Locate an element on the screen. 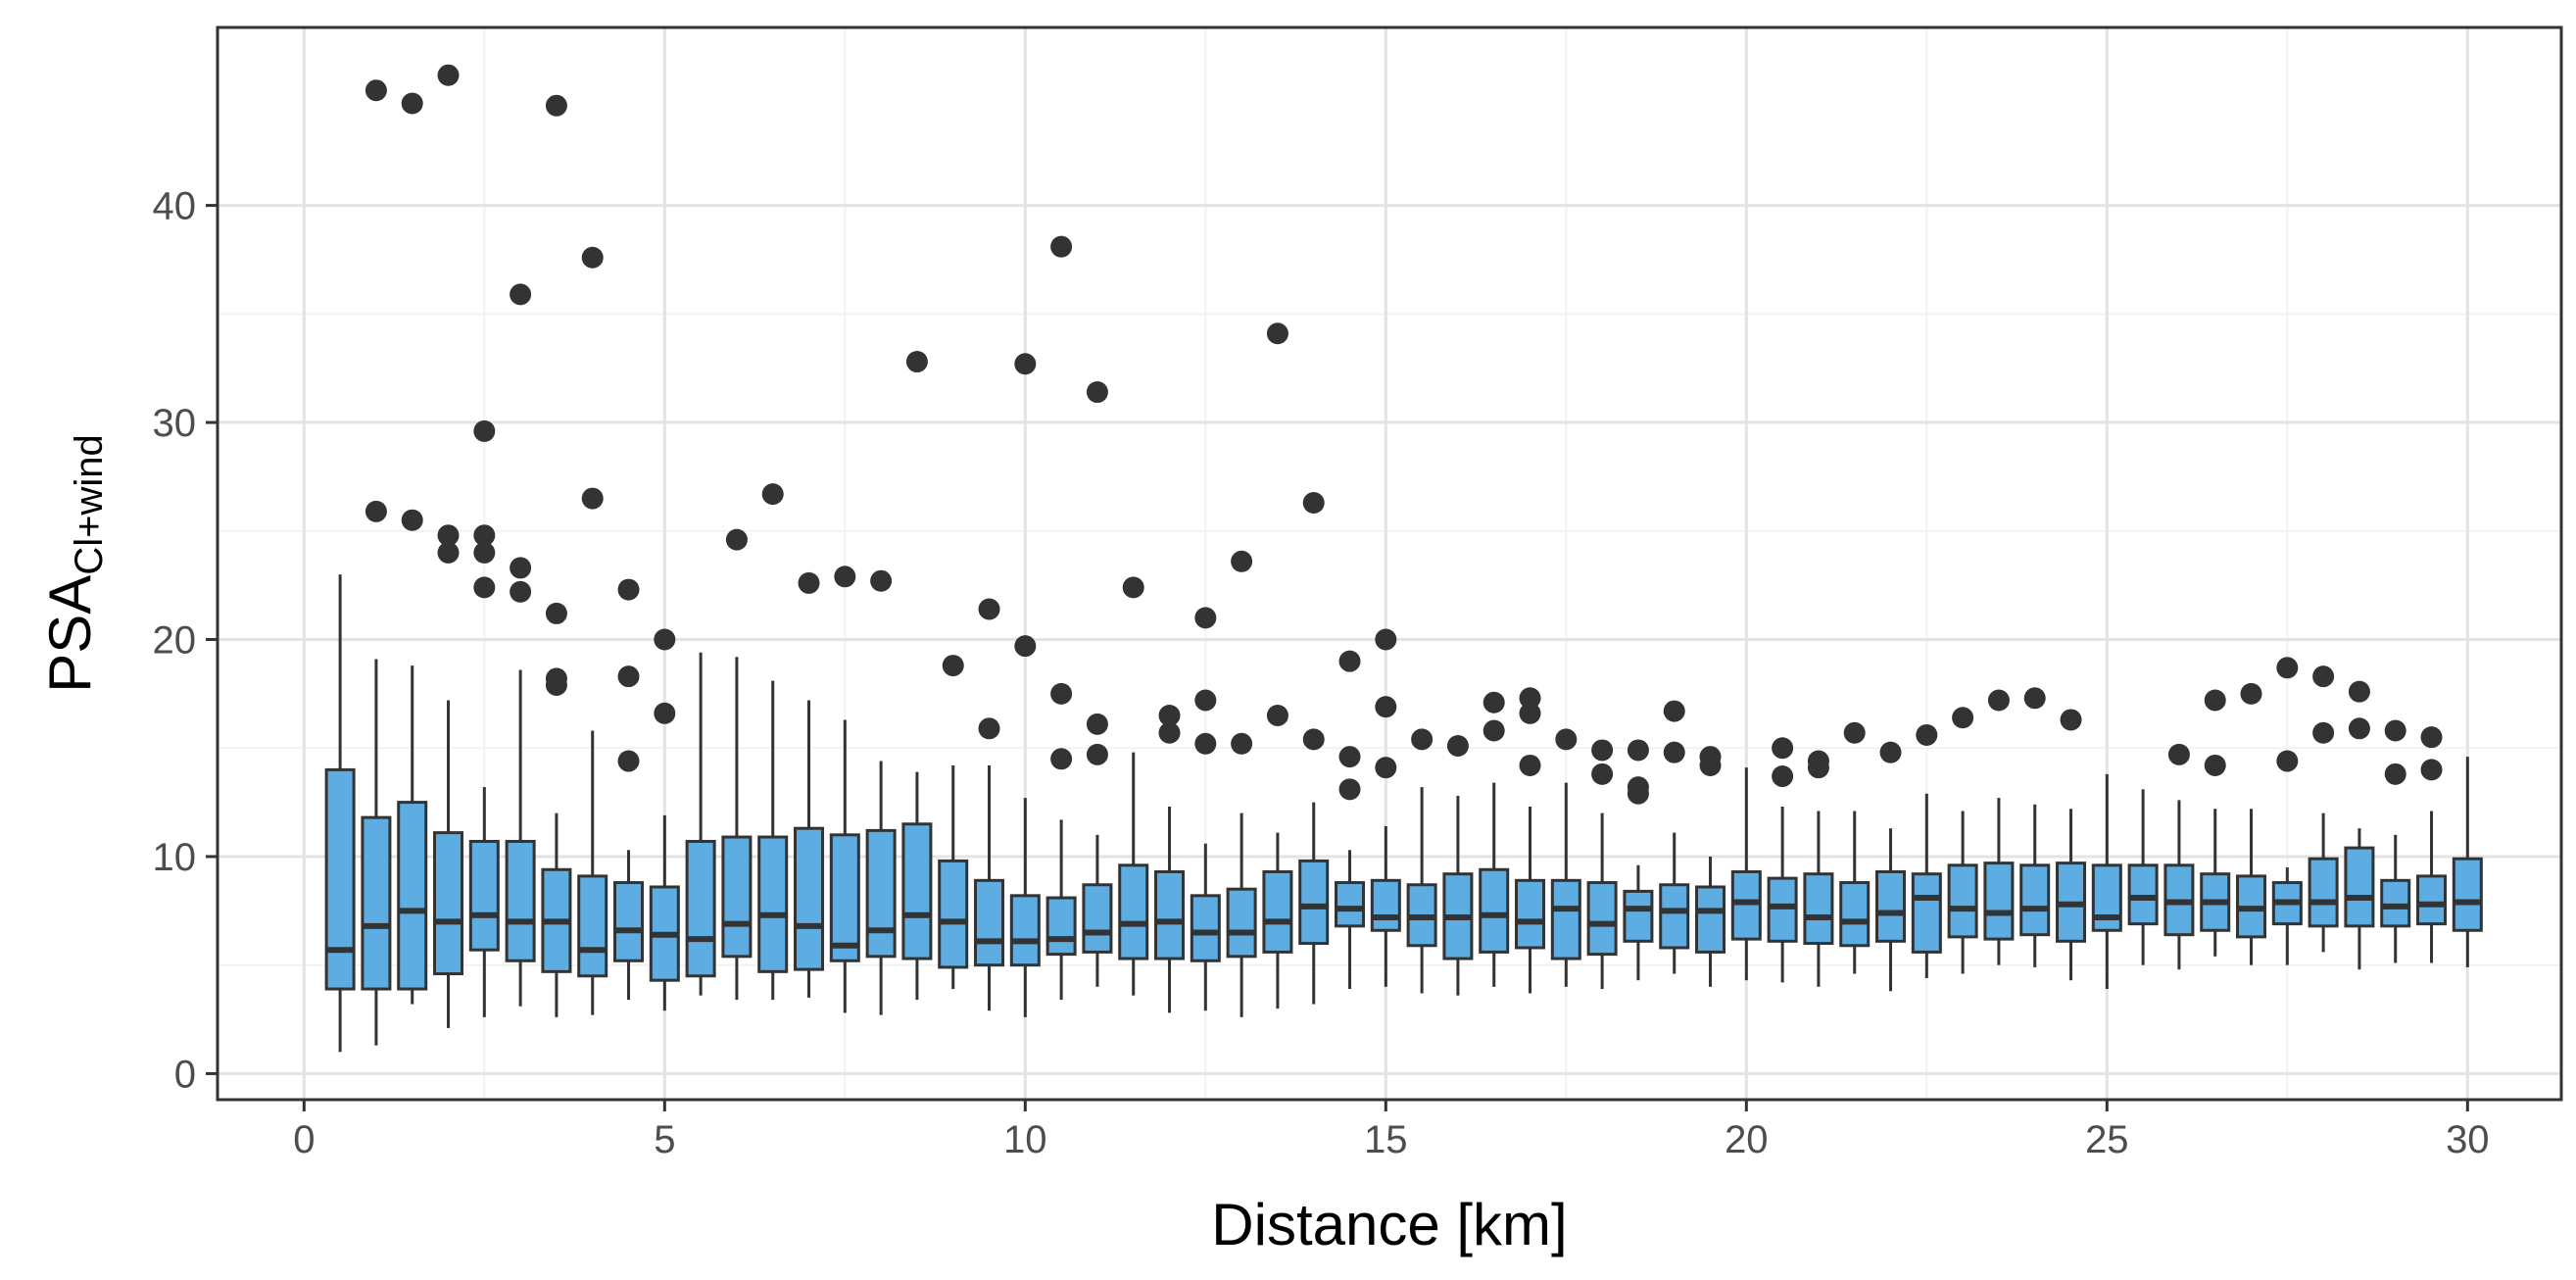  y-tick-label: 0 is located at coordinates (185, 1074).